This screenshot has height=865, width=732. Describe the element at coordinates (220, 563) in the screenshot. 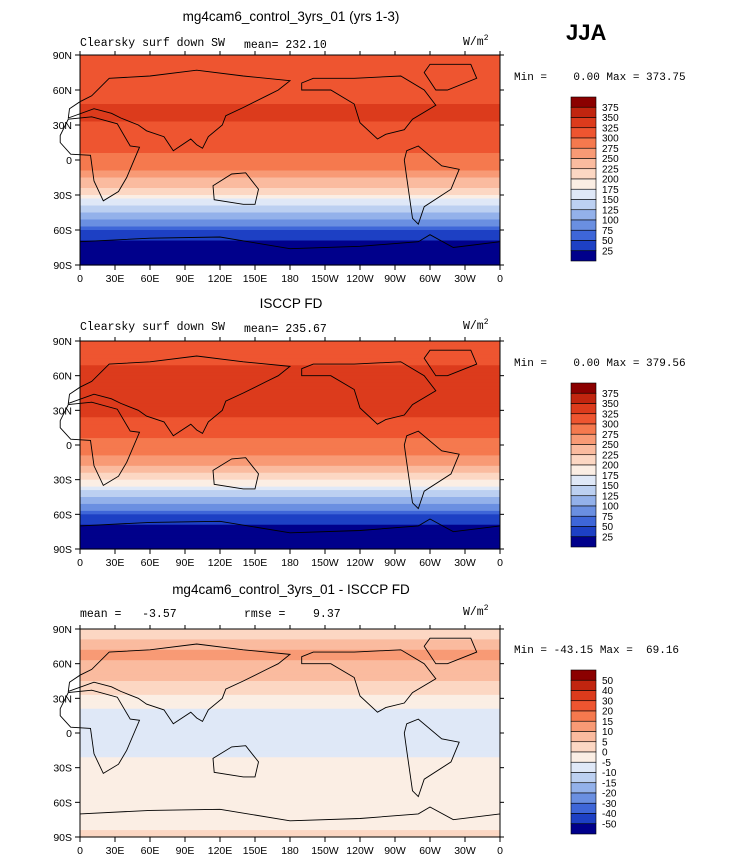

I see `x-tick-label: 120E` at that location.